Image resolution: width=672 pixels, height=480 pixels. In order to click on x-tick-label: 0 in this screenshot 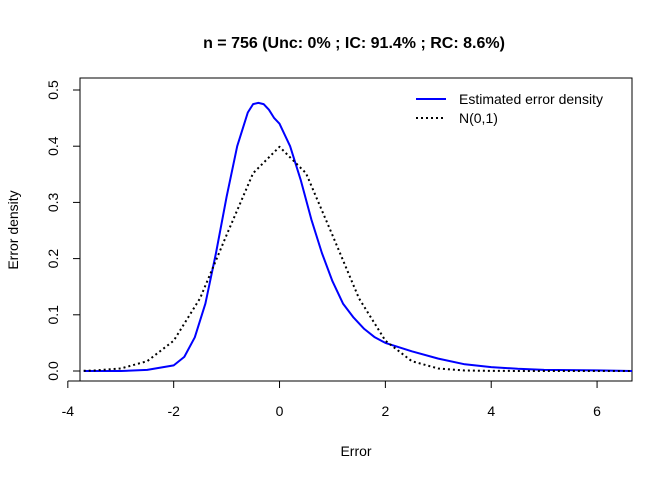, I will do `click(280, 411)`.